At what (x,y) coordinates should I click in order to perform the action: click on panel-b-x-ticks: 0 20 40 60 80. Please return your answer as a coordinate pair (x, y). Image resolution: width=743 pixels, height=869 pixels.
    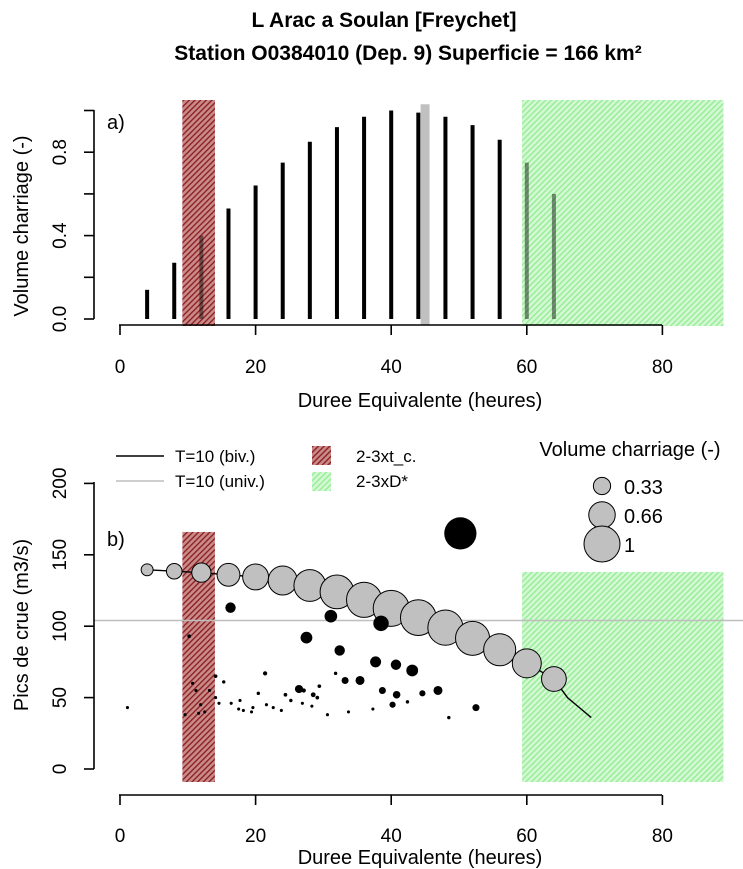
    Looking at the image, I should click on (394, 821).